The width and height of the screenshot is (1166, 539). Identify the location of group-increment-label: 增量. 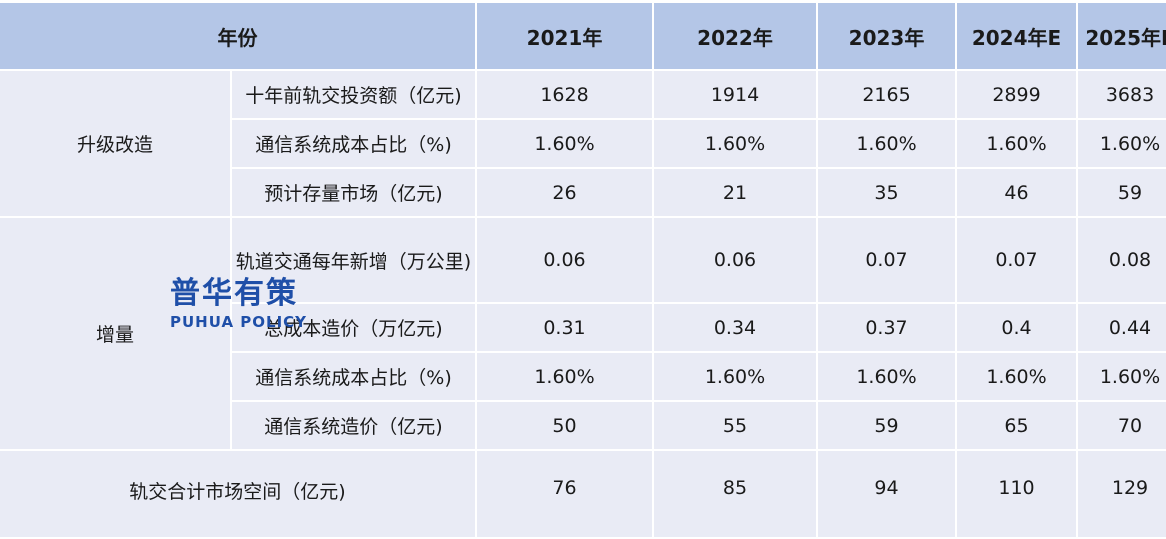
(115, 333).